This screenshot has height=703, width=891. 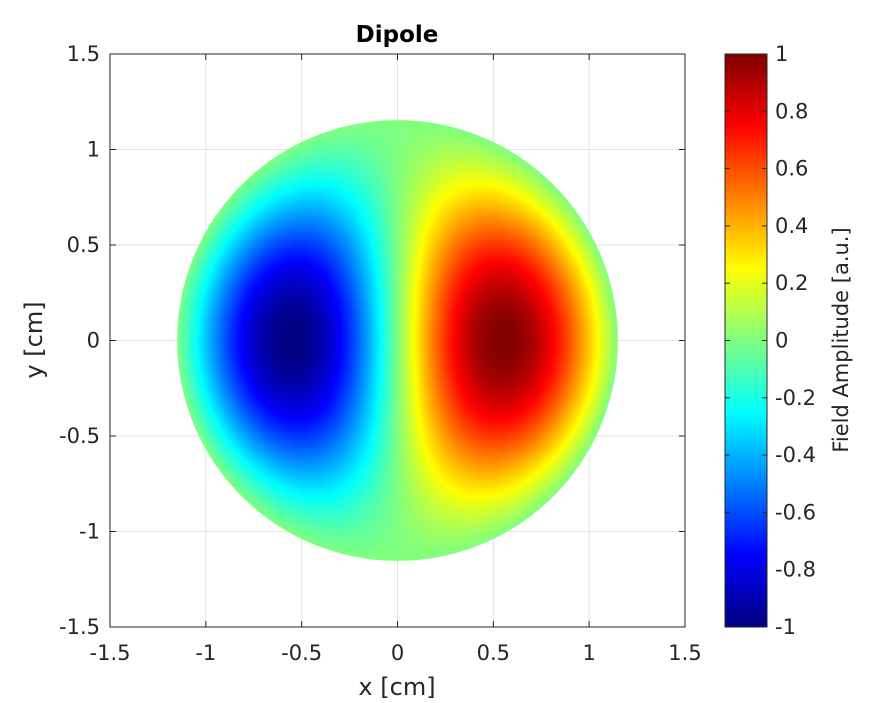 I want to click on x-tick-label: -1.5, so click(x=110, y=653).